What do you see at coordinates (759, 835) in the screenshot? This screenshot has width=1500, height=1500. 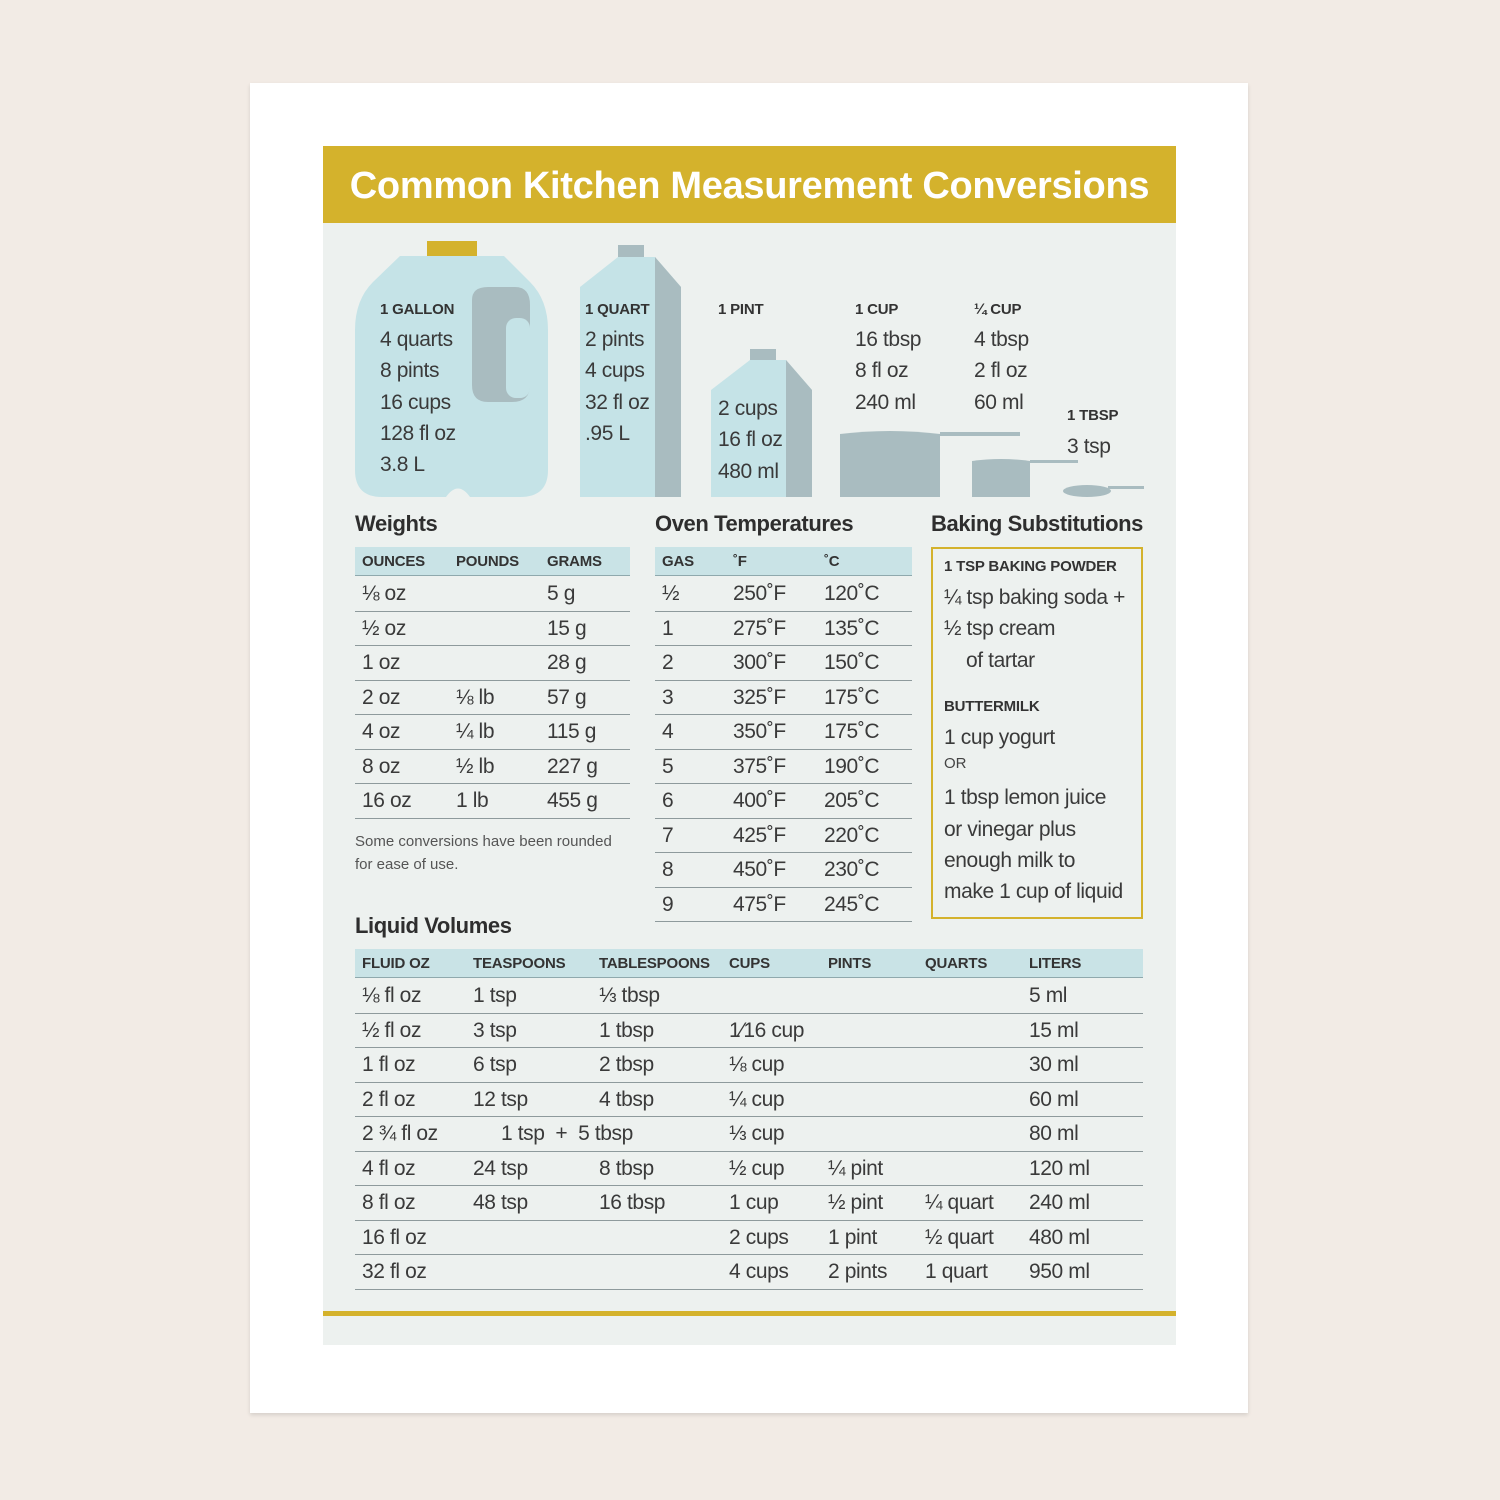 I see `table-cell: 425˚F` at bounding box center [759, 835].